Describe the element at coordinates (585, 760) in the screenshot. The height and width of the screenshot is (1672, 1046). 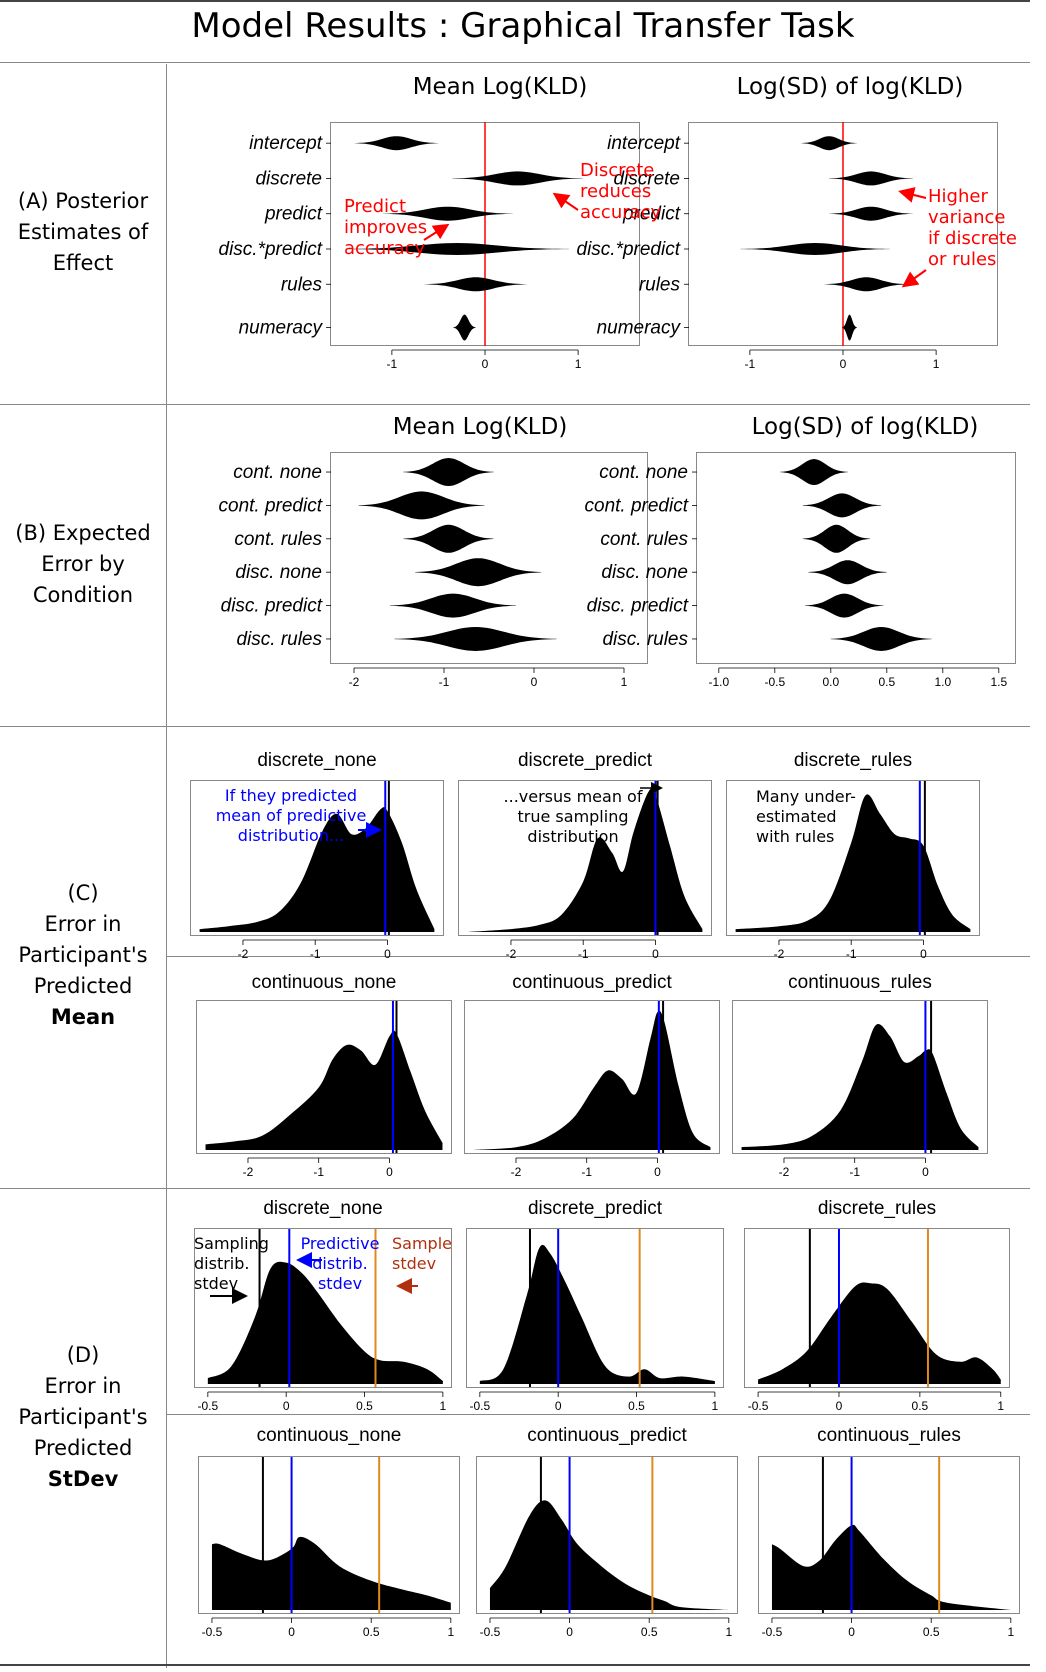
I see `subplot-title-c2: discrete_predict` at that location.